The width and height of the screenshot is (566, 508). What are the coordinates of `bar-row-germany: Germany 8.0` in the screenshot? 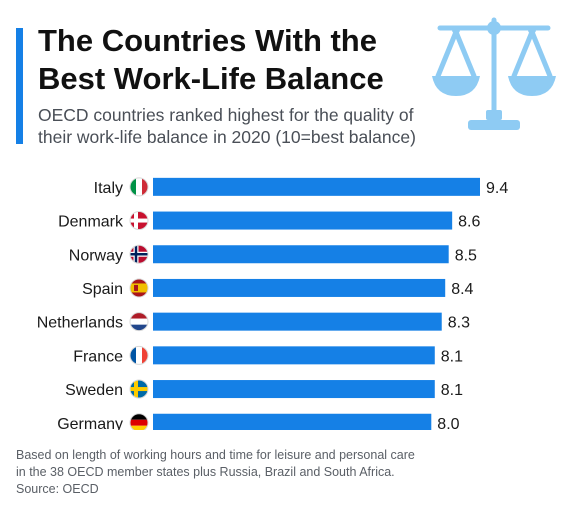 It's located at (258, 421).